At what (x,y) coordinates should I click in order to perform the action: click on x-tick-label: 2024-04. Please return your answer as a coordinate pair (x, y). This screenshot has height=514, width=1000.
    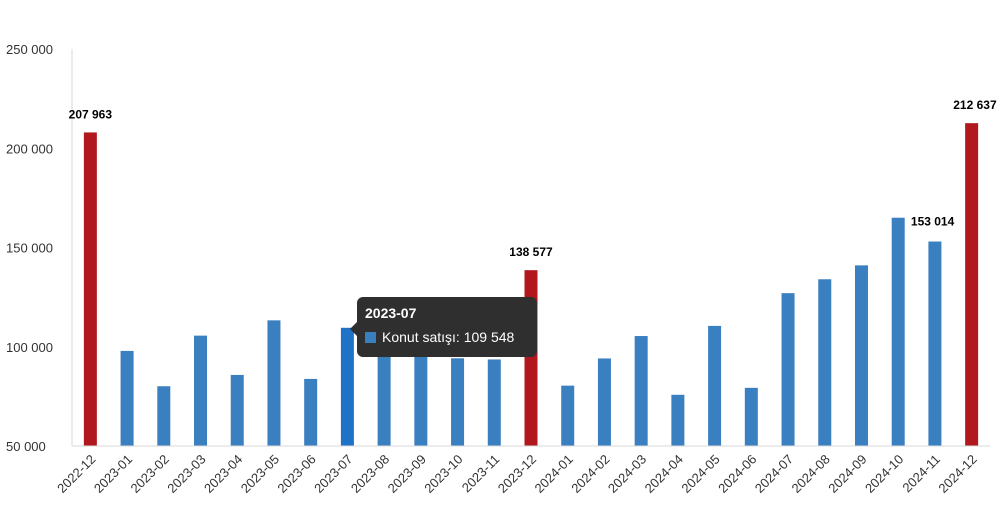
    Looking at the image, I should click on (664, 474).